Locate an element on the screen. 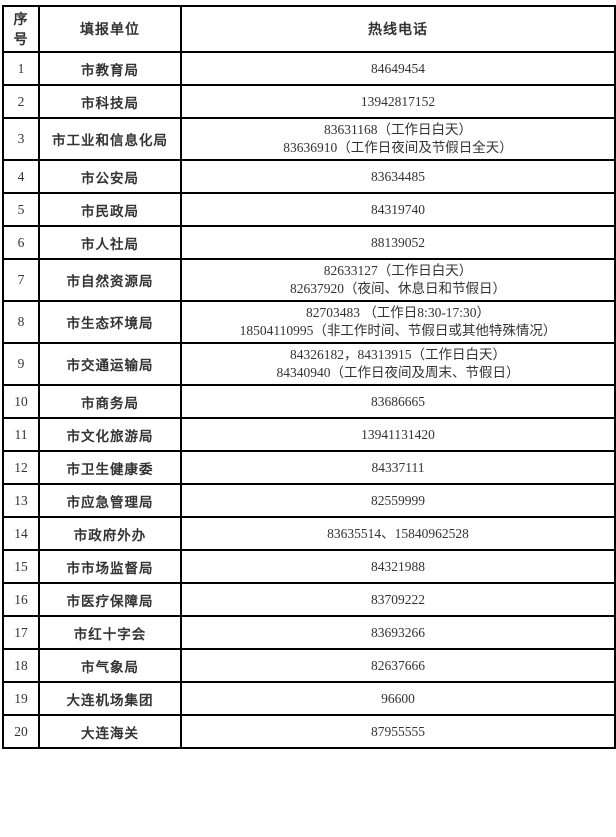  unit-cell: 市科技局 is located at coordinates (110, 101).